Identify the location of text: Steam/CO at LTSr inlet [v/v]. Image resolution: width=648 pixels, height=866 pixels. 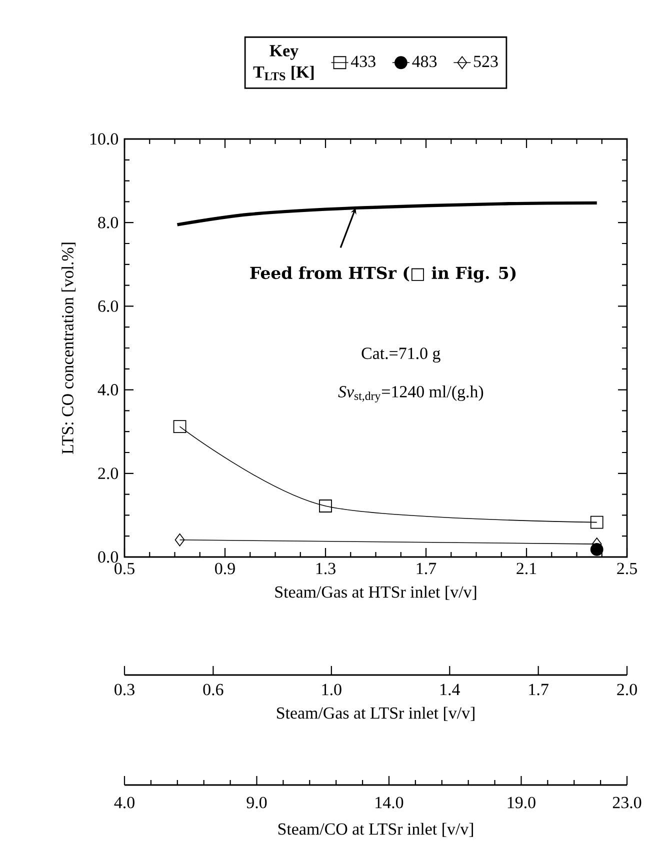
(376, 829).